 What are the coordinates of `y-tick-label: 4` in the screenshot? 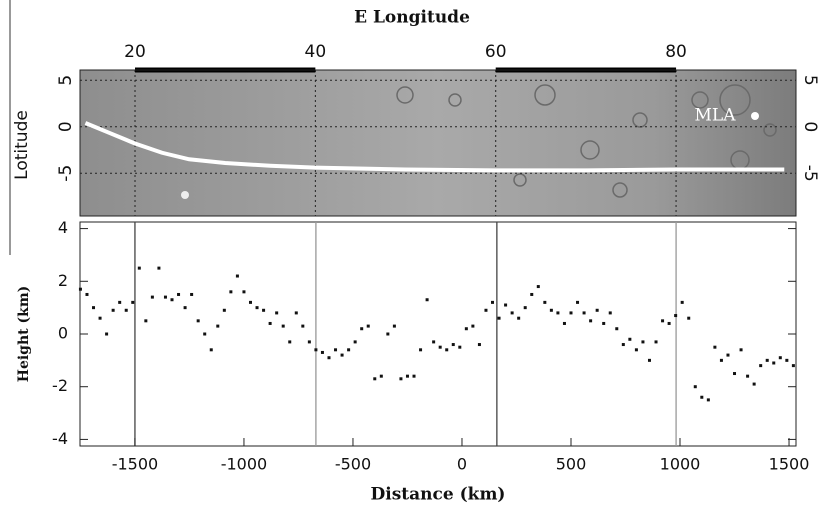 It's located at (63, 227).